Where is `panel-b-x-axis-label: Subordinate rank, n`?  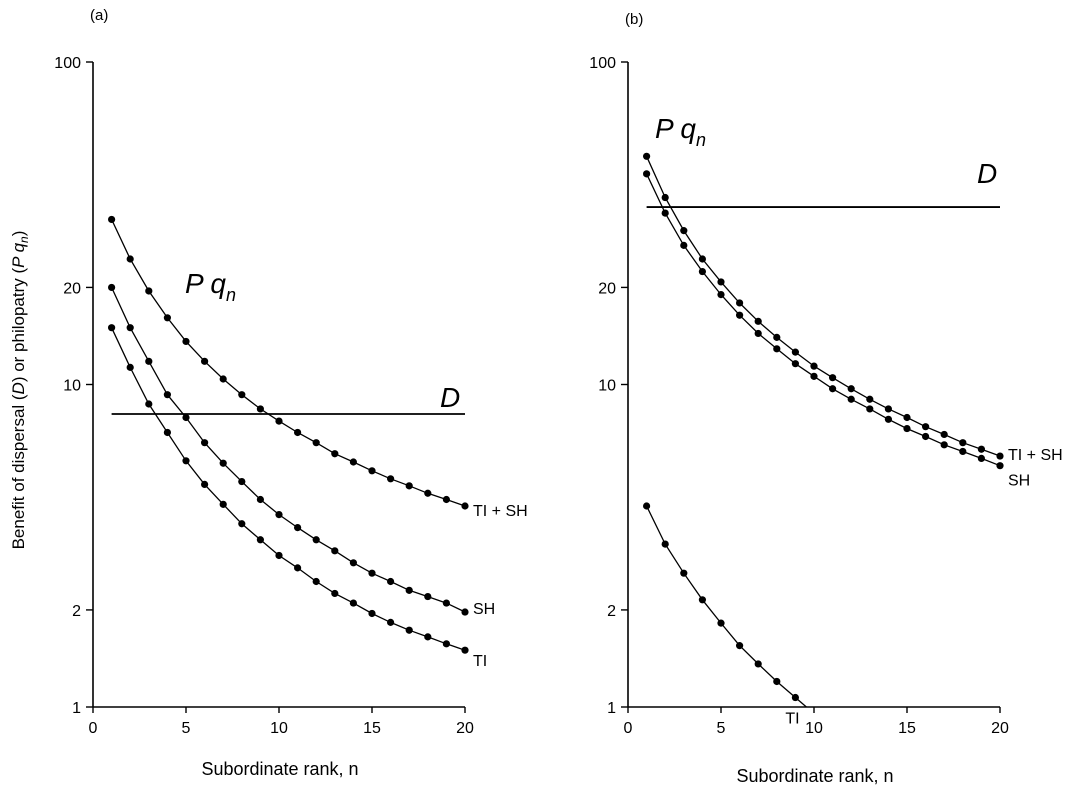
panel-b-x-axis-label: Subordinate rank, n is located at coordinates (814, 776).